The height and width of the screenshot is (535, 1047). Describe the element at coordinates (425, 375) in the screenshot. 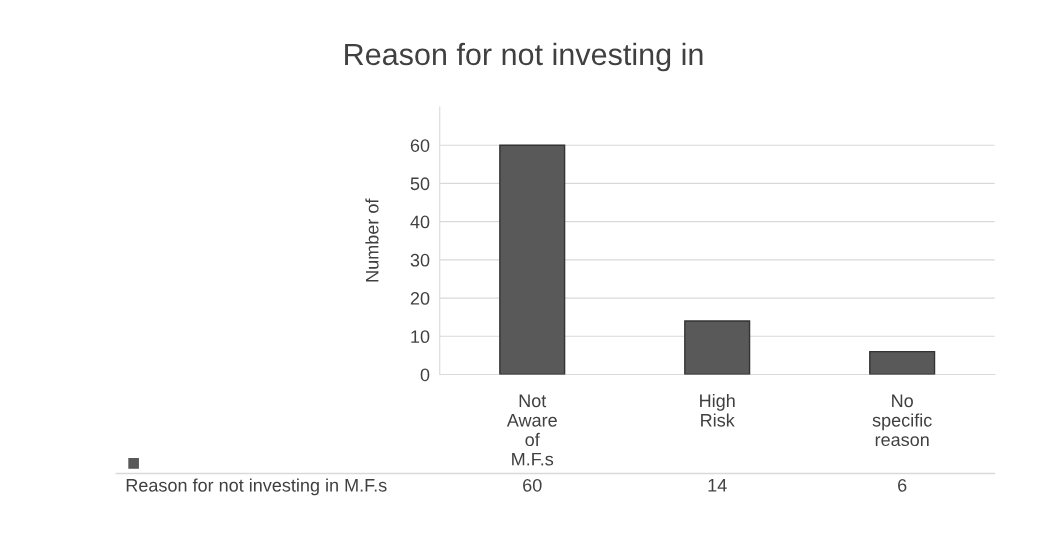

I see `y-tick-label: 0` at that location.